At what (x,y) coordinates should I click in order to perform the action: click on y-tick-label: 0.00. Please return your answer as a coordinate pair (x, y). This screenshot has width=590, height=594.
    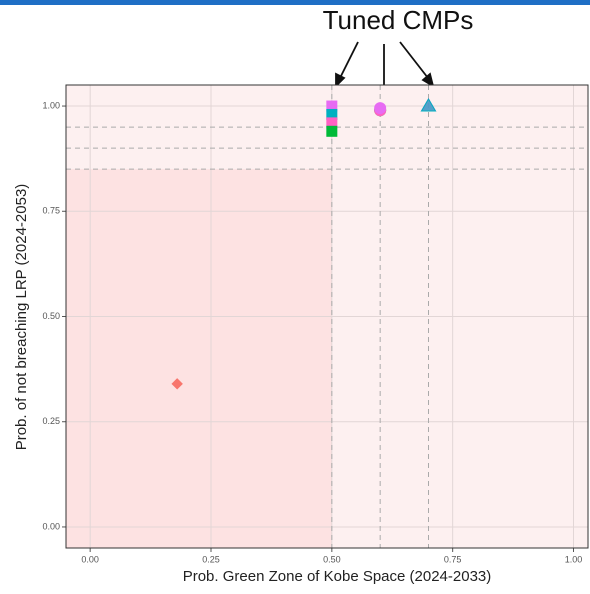
    Looking at the image, I should click on (51, 526).